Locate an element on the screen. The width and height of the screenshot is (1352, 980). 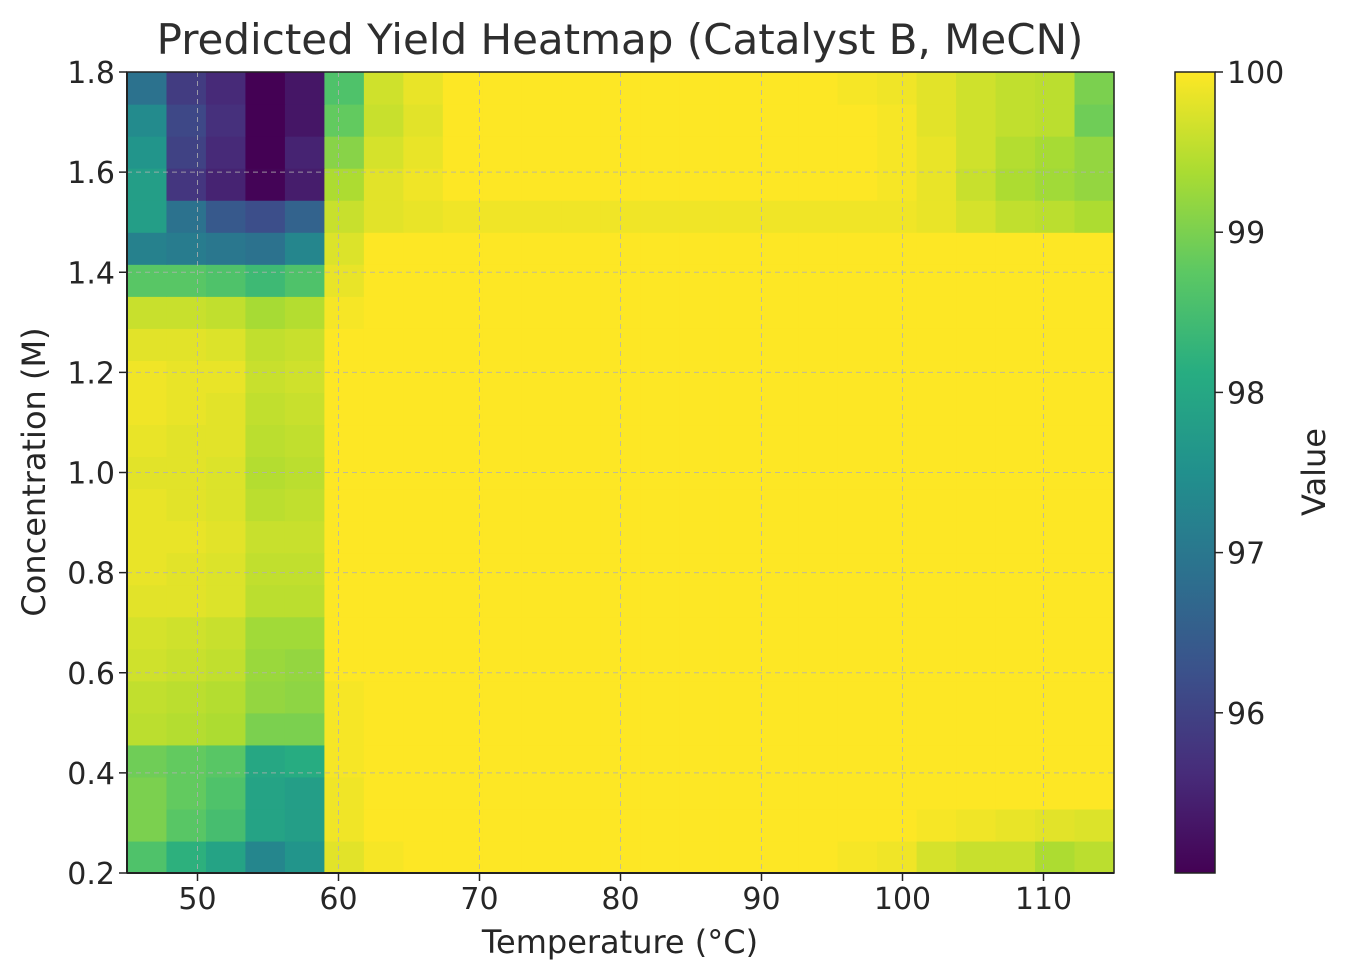
y-tick-label: 1.6 is located at coordinates (91, 173).